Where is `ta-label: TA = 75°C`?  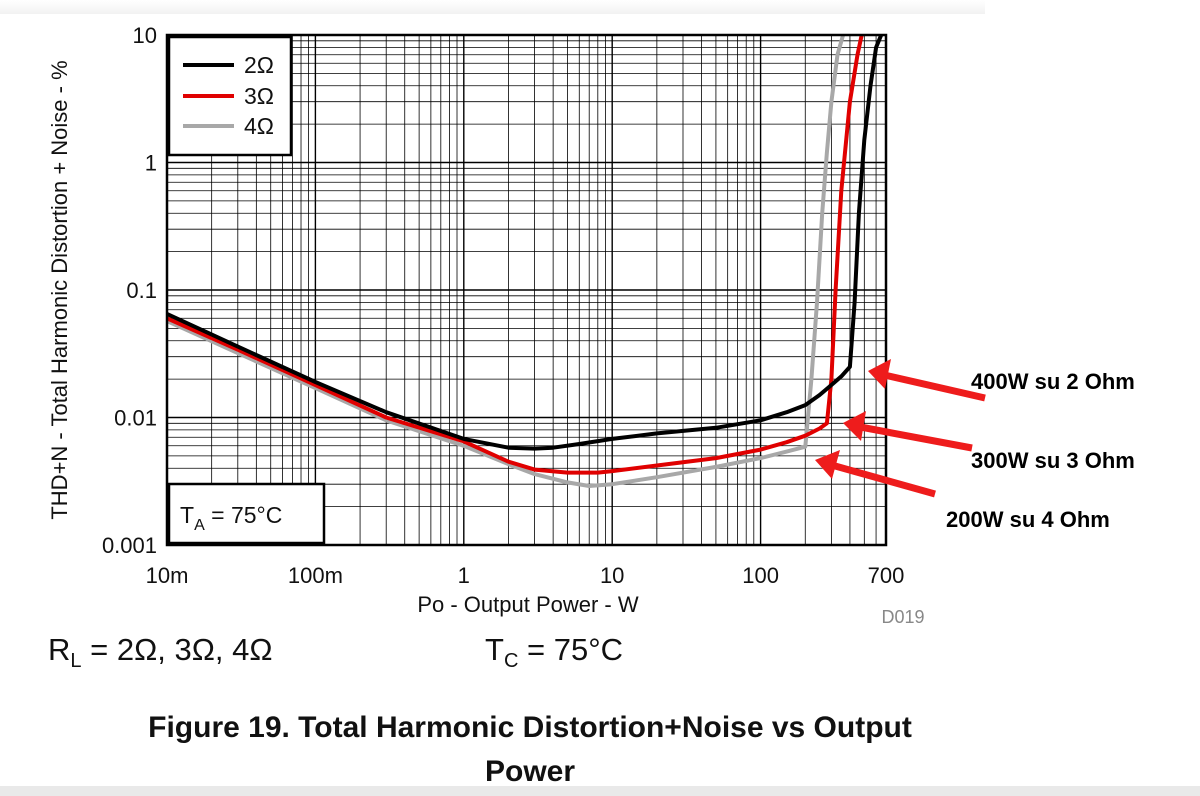
ta-label: TA = 75°C is located at coordinates (231, 518).